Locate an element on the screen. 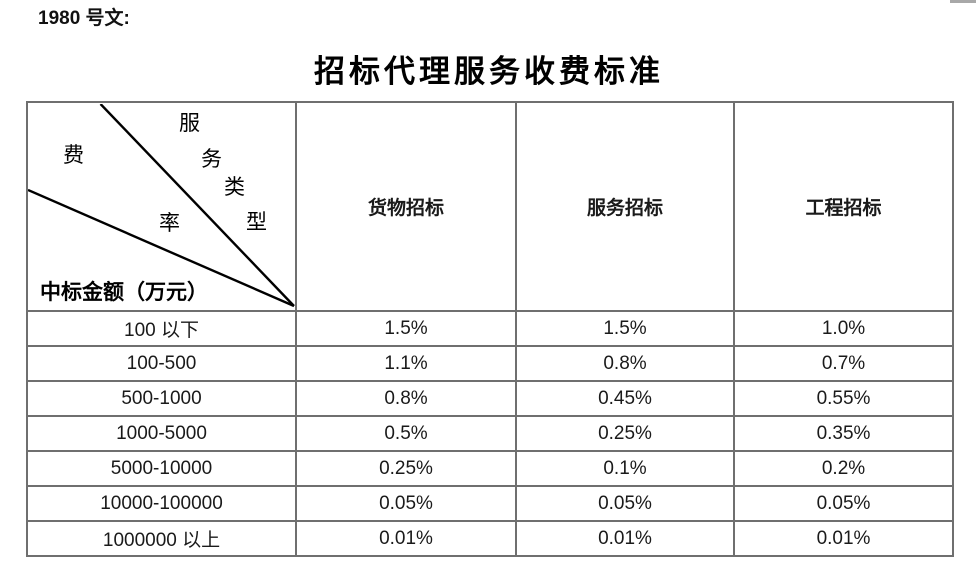 The width and height of the screenshot is (976, 581). rate-cell: 0.45% is located at coordinates (625, 398).